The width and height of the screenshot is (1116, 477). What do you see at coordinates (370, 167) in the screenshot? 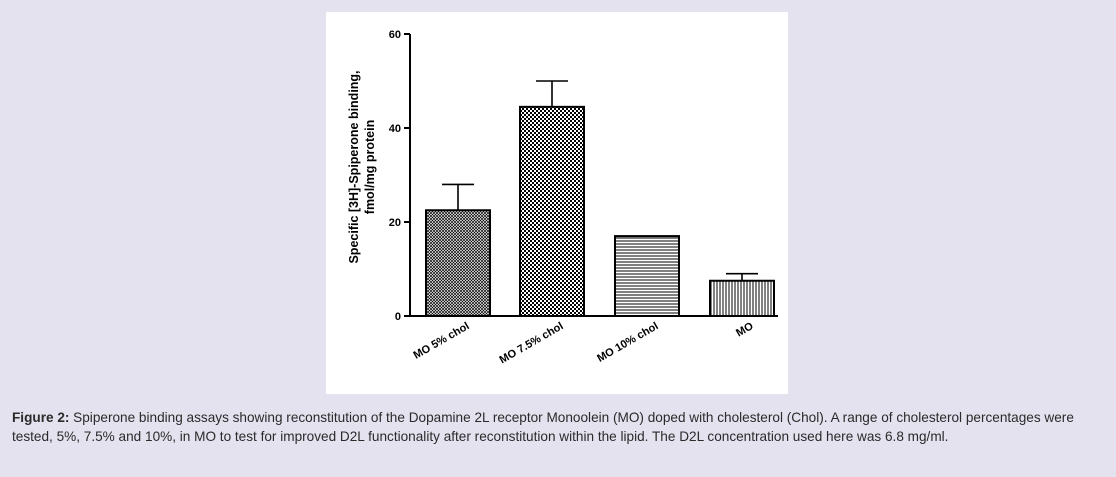
I see `y-axis-label-line2: fmol/mg protein` at bounding box center [370, 167].